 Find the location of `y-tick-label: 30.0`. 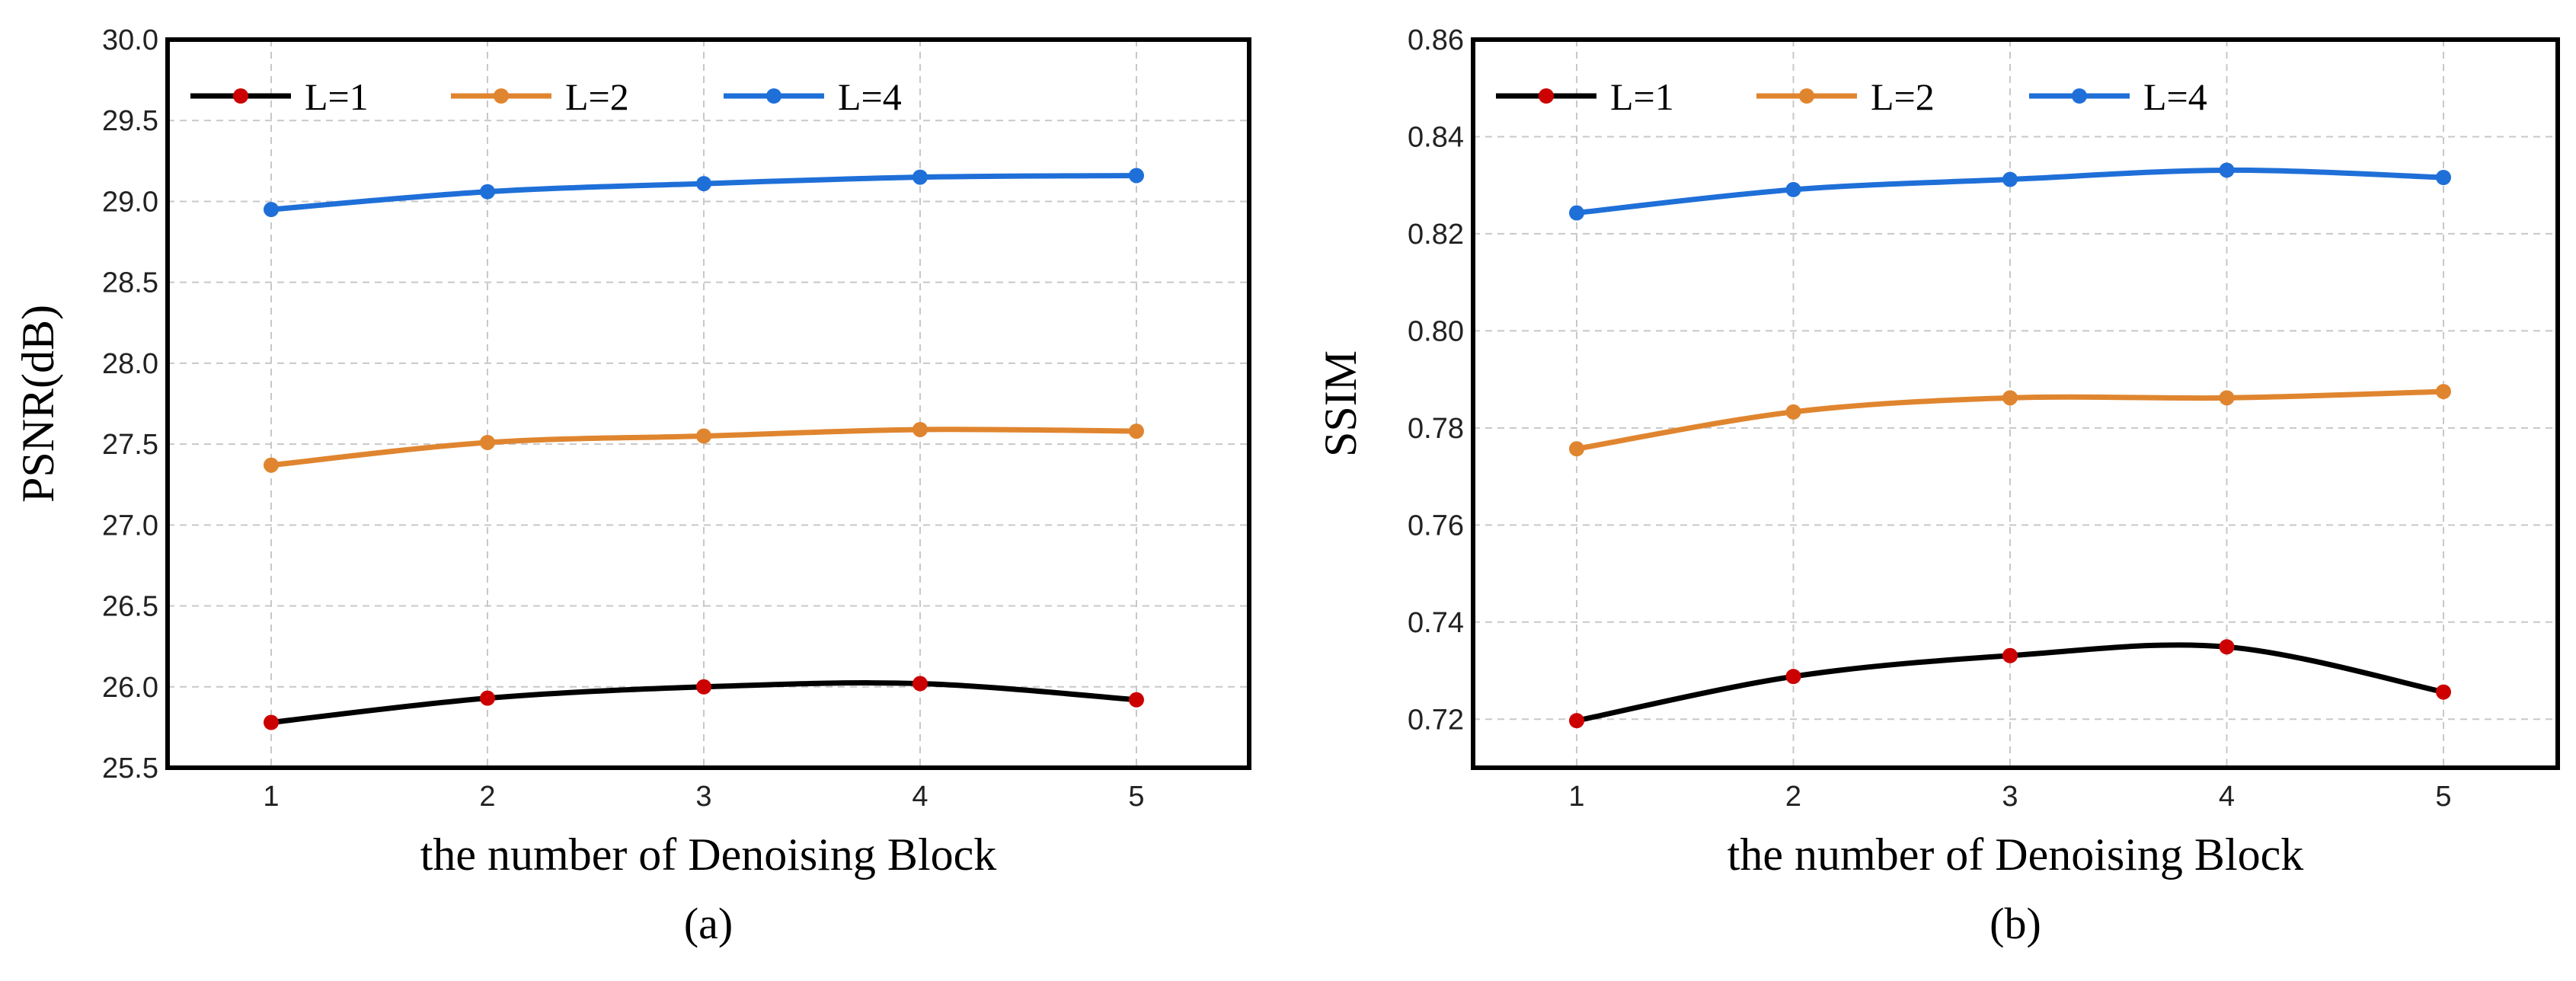

y-tick-label: 30.0 is located at coordinates (130, 40).